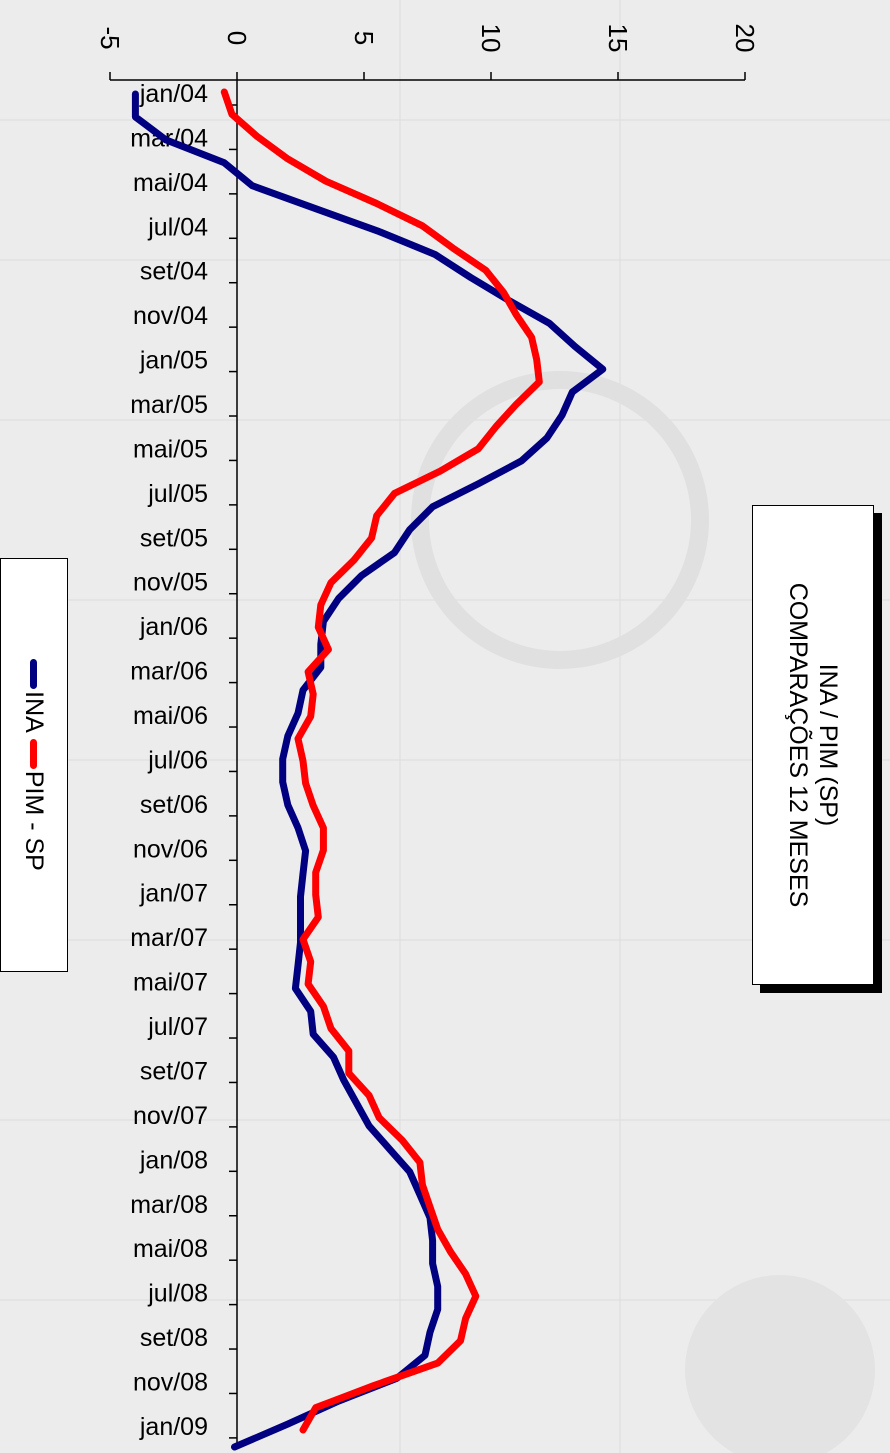  What do you see at coordinates (828, 745) in the screenshot?
I see `chart-title: INA / PIM (SP)` at bounding box center [828, 745].